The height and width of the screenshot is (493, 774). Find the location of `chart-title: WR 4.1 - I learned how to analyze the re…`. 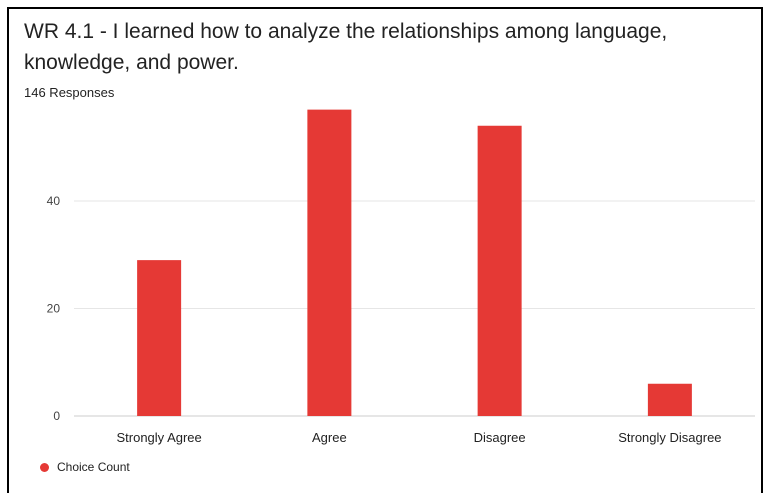

chart-title: WR 4.1 - I learned how to analyze the re… is located at coordinates (346, 47).